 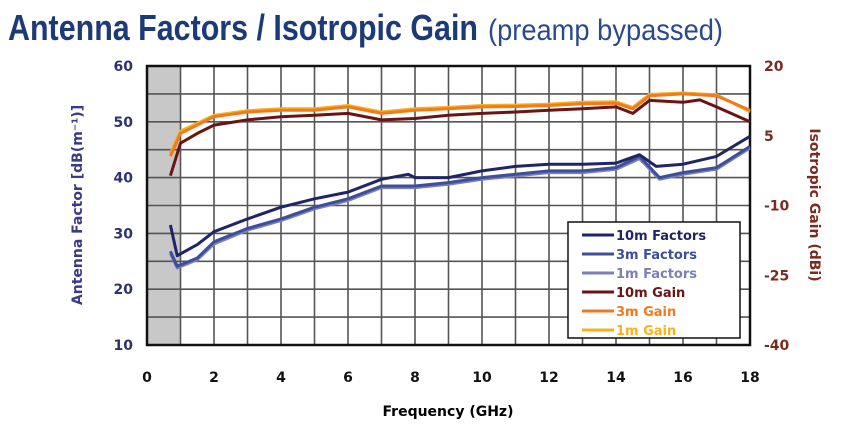 I want to click on left-y-tick-label: 30, so click(x=124, y=234).